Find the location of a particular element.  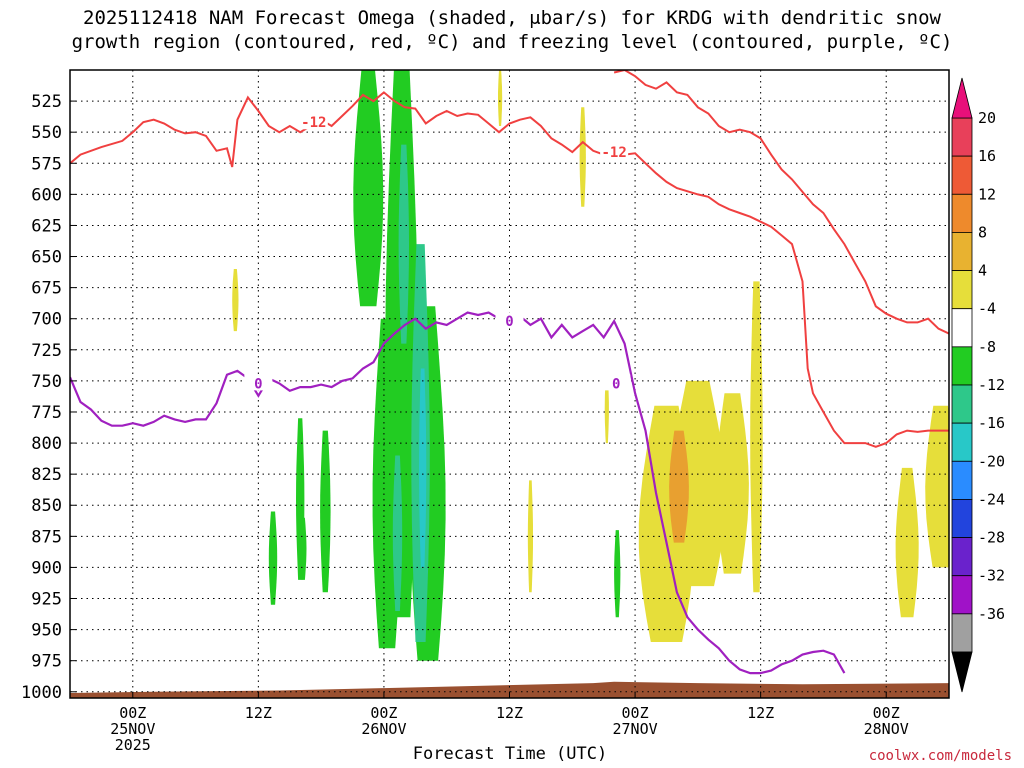

colorbar: 20 16 12 8 4 -4 -8 -12 -16 -20 -24 -28 -32 -36 is located at coordinates (978, 385).